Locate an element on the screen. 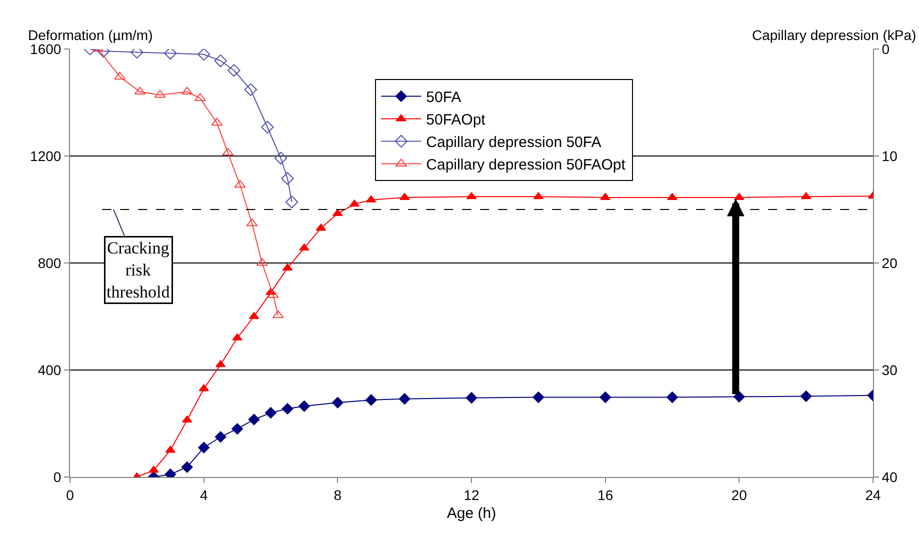  y-tick-label: 800 is located at coordinates (50, 262).